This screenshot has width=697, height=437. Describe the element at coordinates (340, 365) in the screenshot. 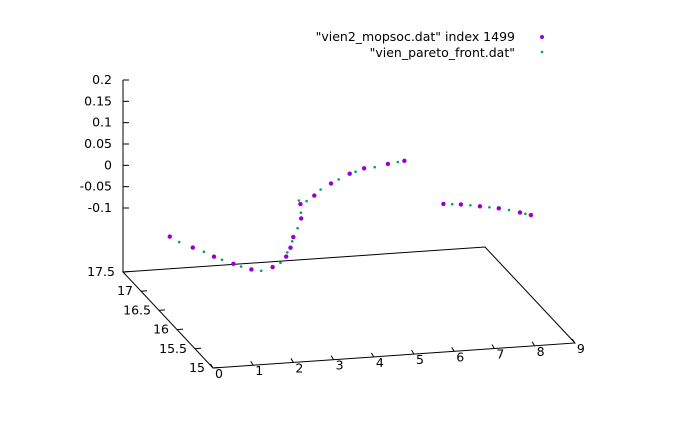

I see `x-tick-label: 3` at that location.